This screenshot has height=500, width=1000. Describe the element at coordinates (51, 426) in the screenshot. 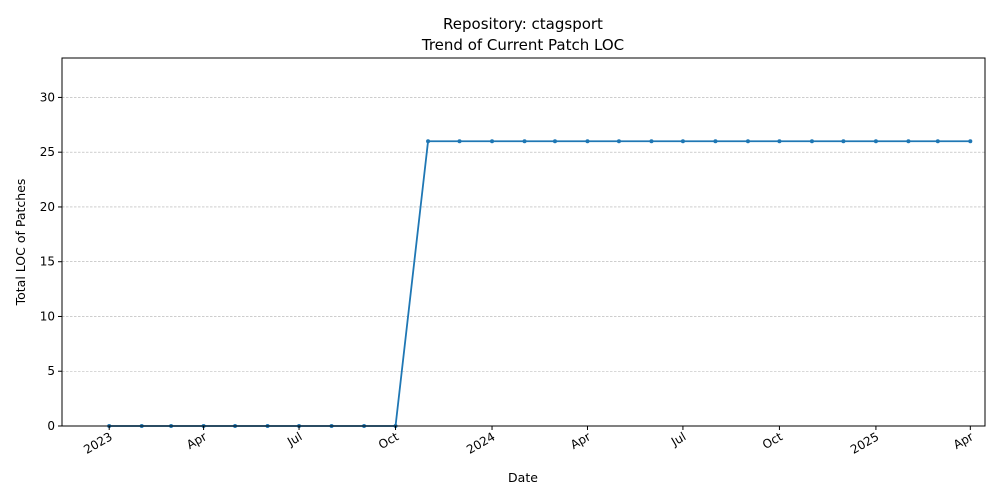

I see `y-tick-label: 0` at that location.